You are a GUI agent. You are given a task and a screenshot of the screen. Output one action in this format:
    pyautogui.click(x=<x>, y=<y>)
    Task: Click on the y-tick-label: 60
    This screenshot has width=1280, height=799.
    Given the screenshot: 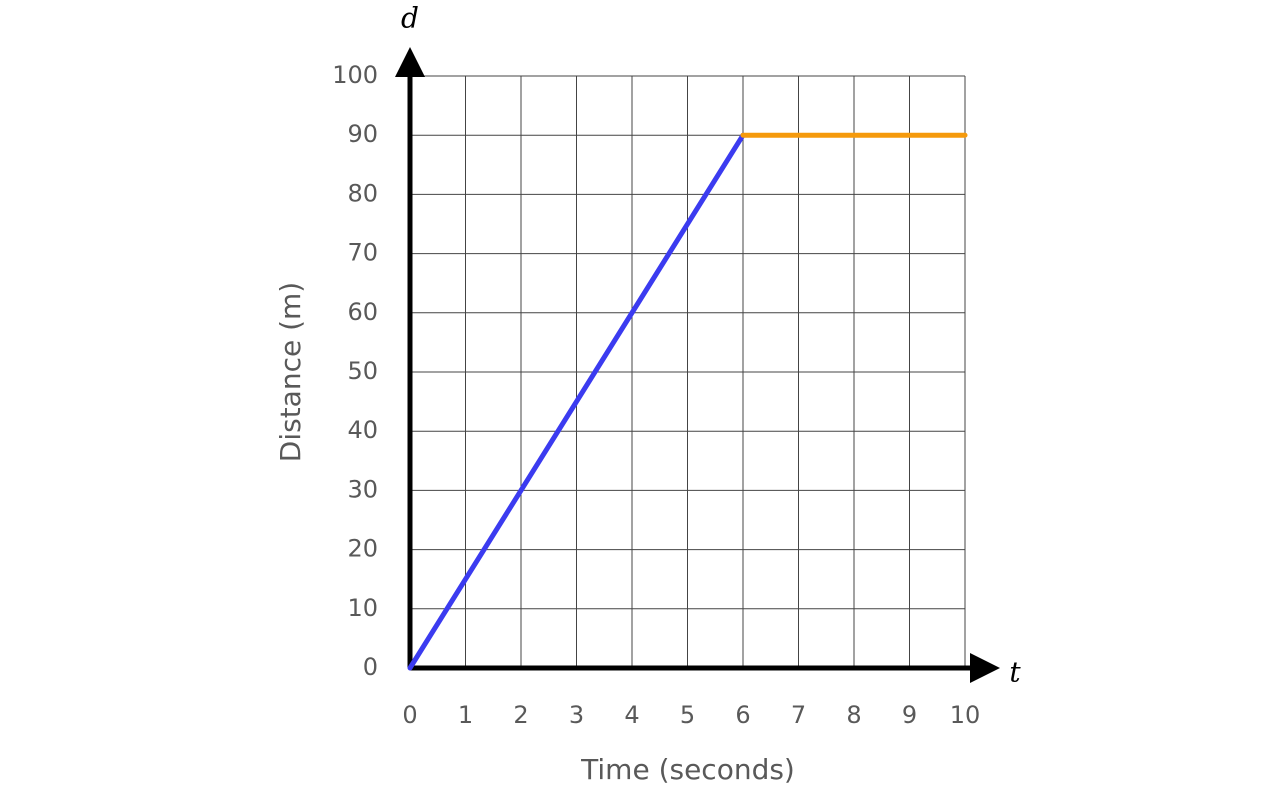 What is the action you would take?
    pyautogui.click(x=362, y=312)
    